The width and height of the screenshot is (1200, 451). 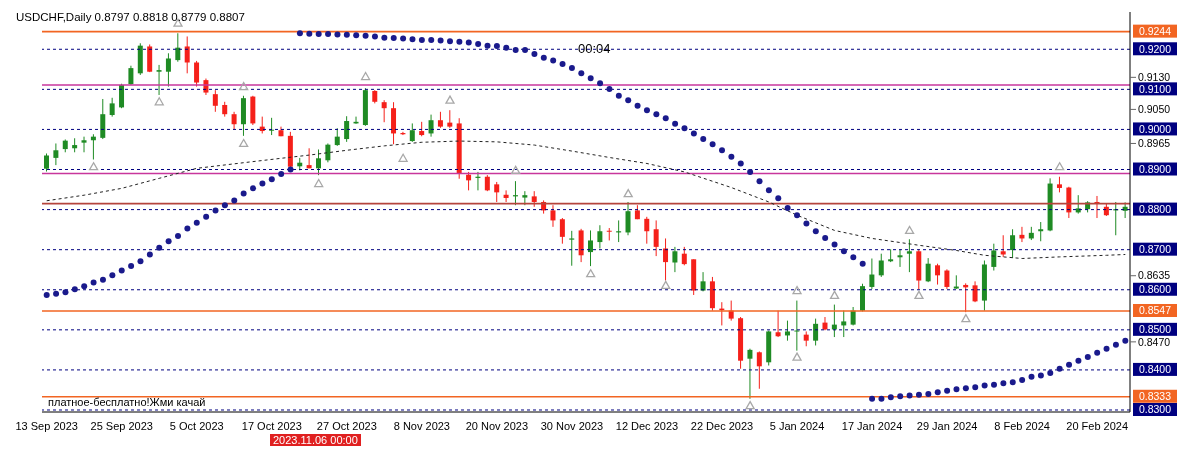 I want to click on y-tick-label: 0.9050, so click(x=1154, y=109).